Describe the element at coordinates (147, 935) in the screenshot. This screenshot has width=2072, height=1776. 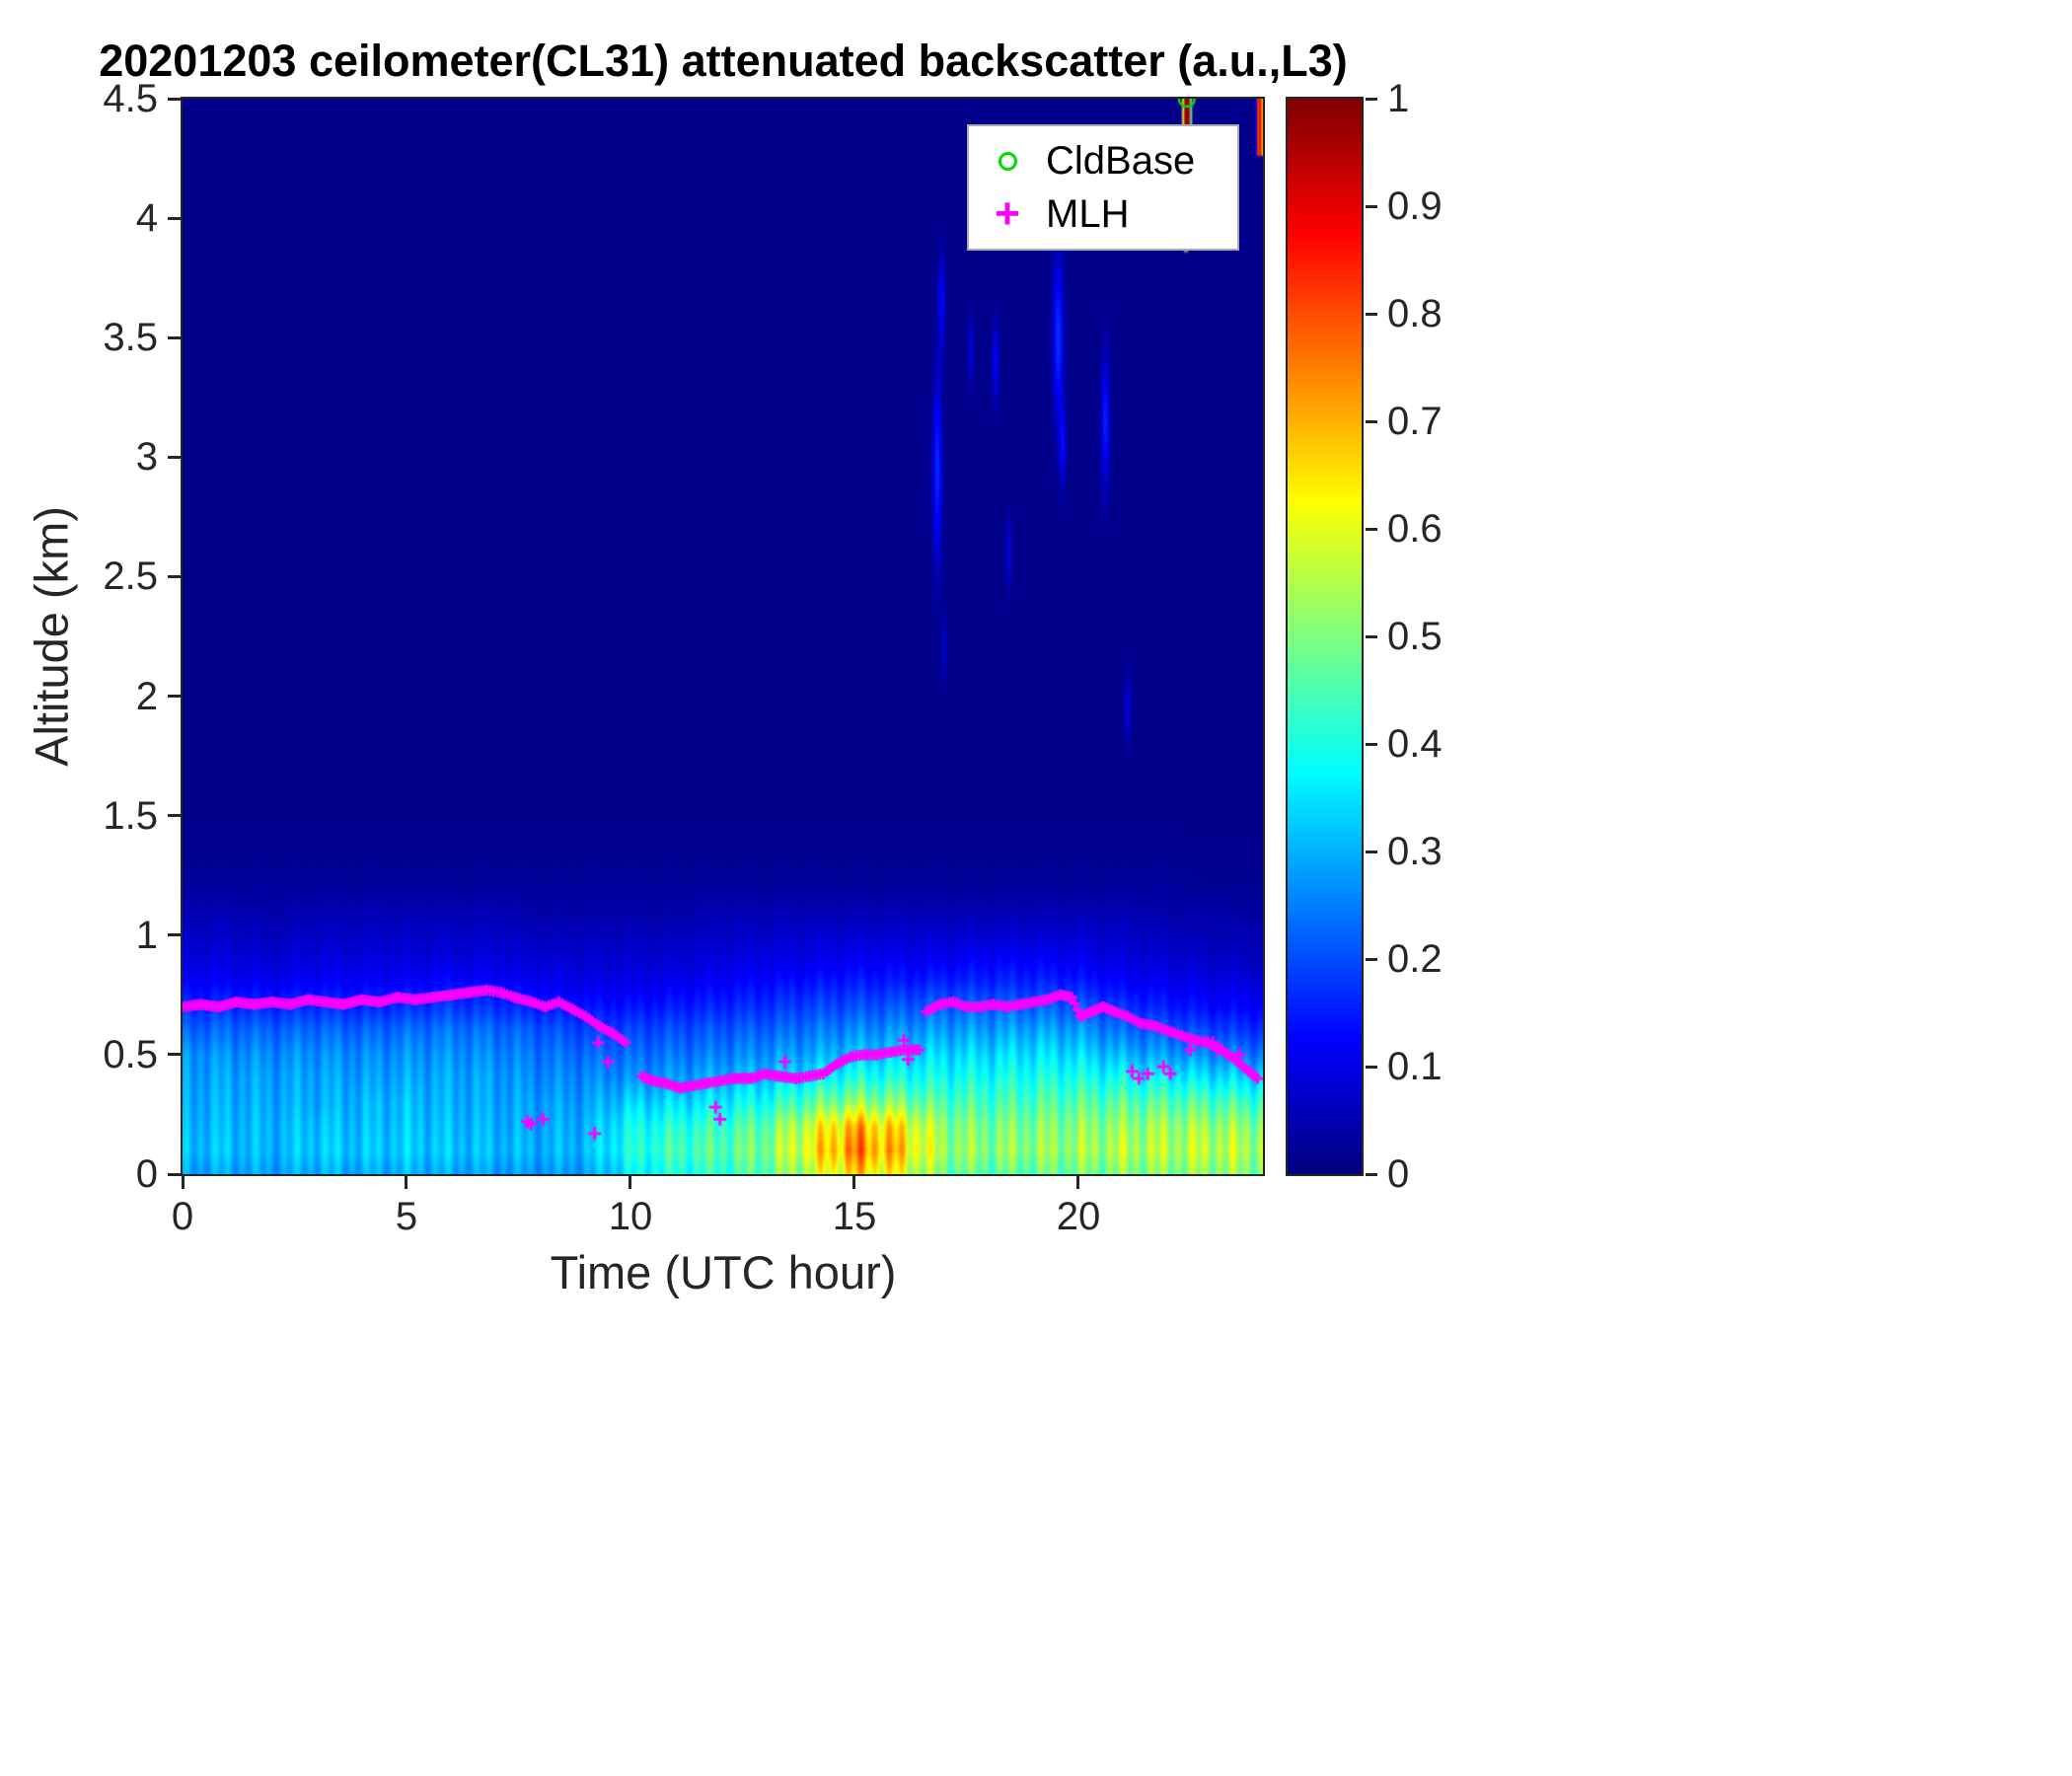
I see `y-tick-label: 1` at that location.